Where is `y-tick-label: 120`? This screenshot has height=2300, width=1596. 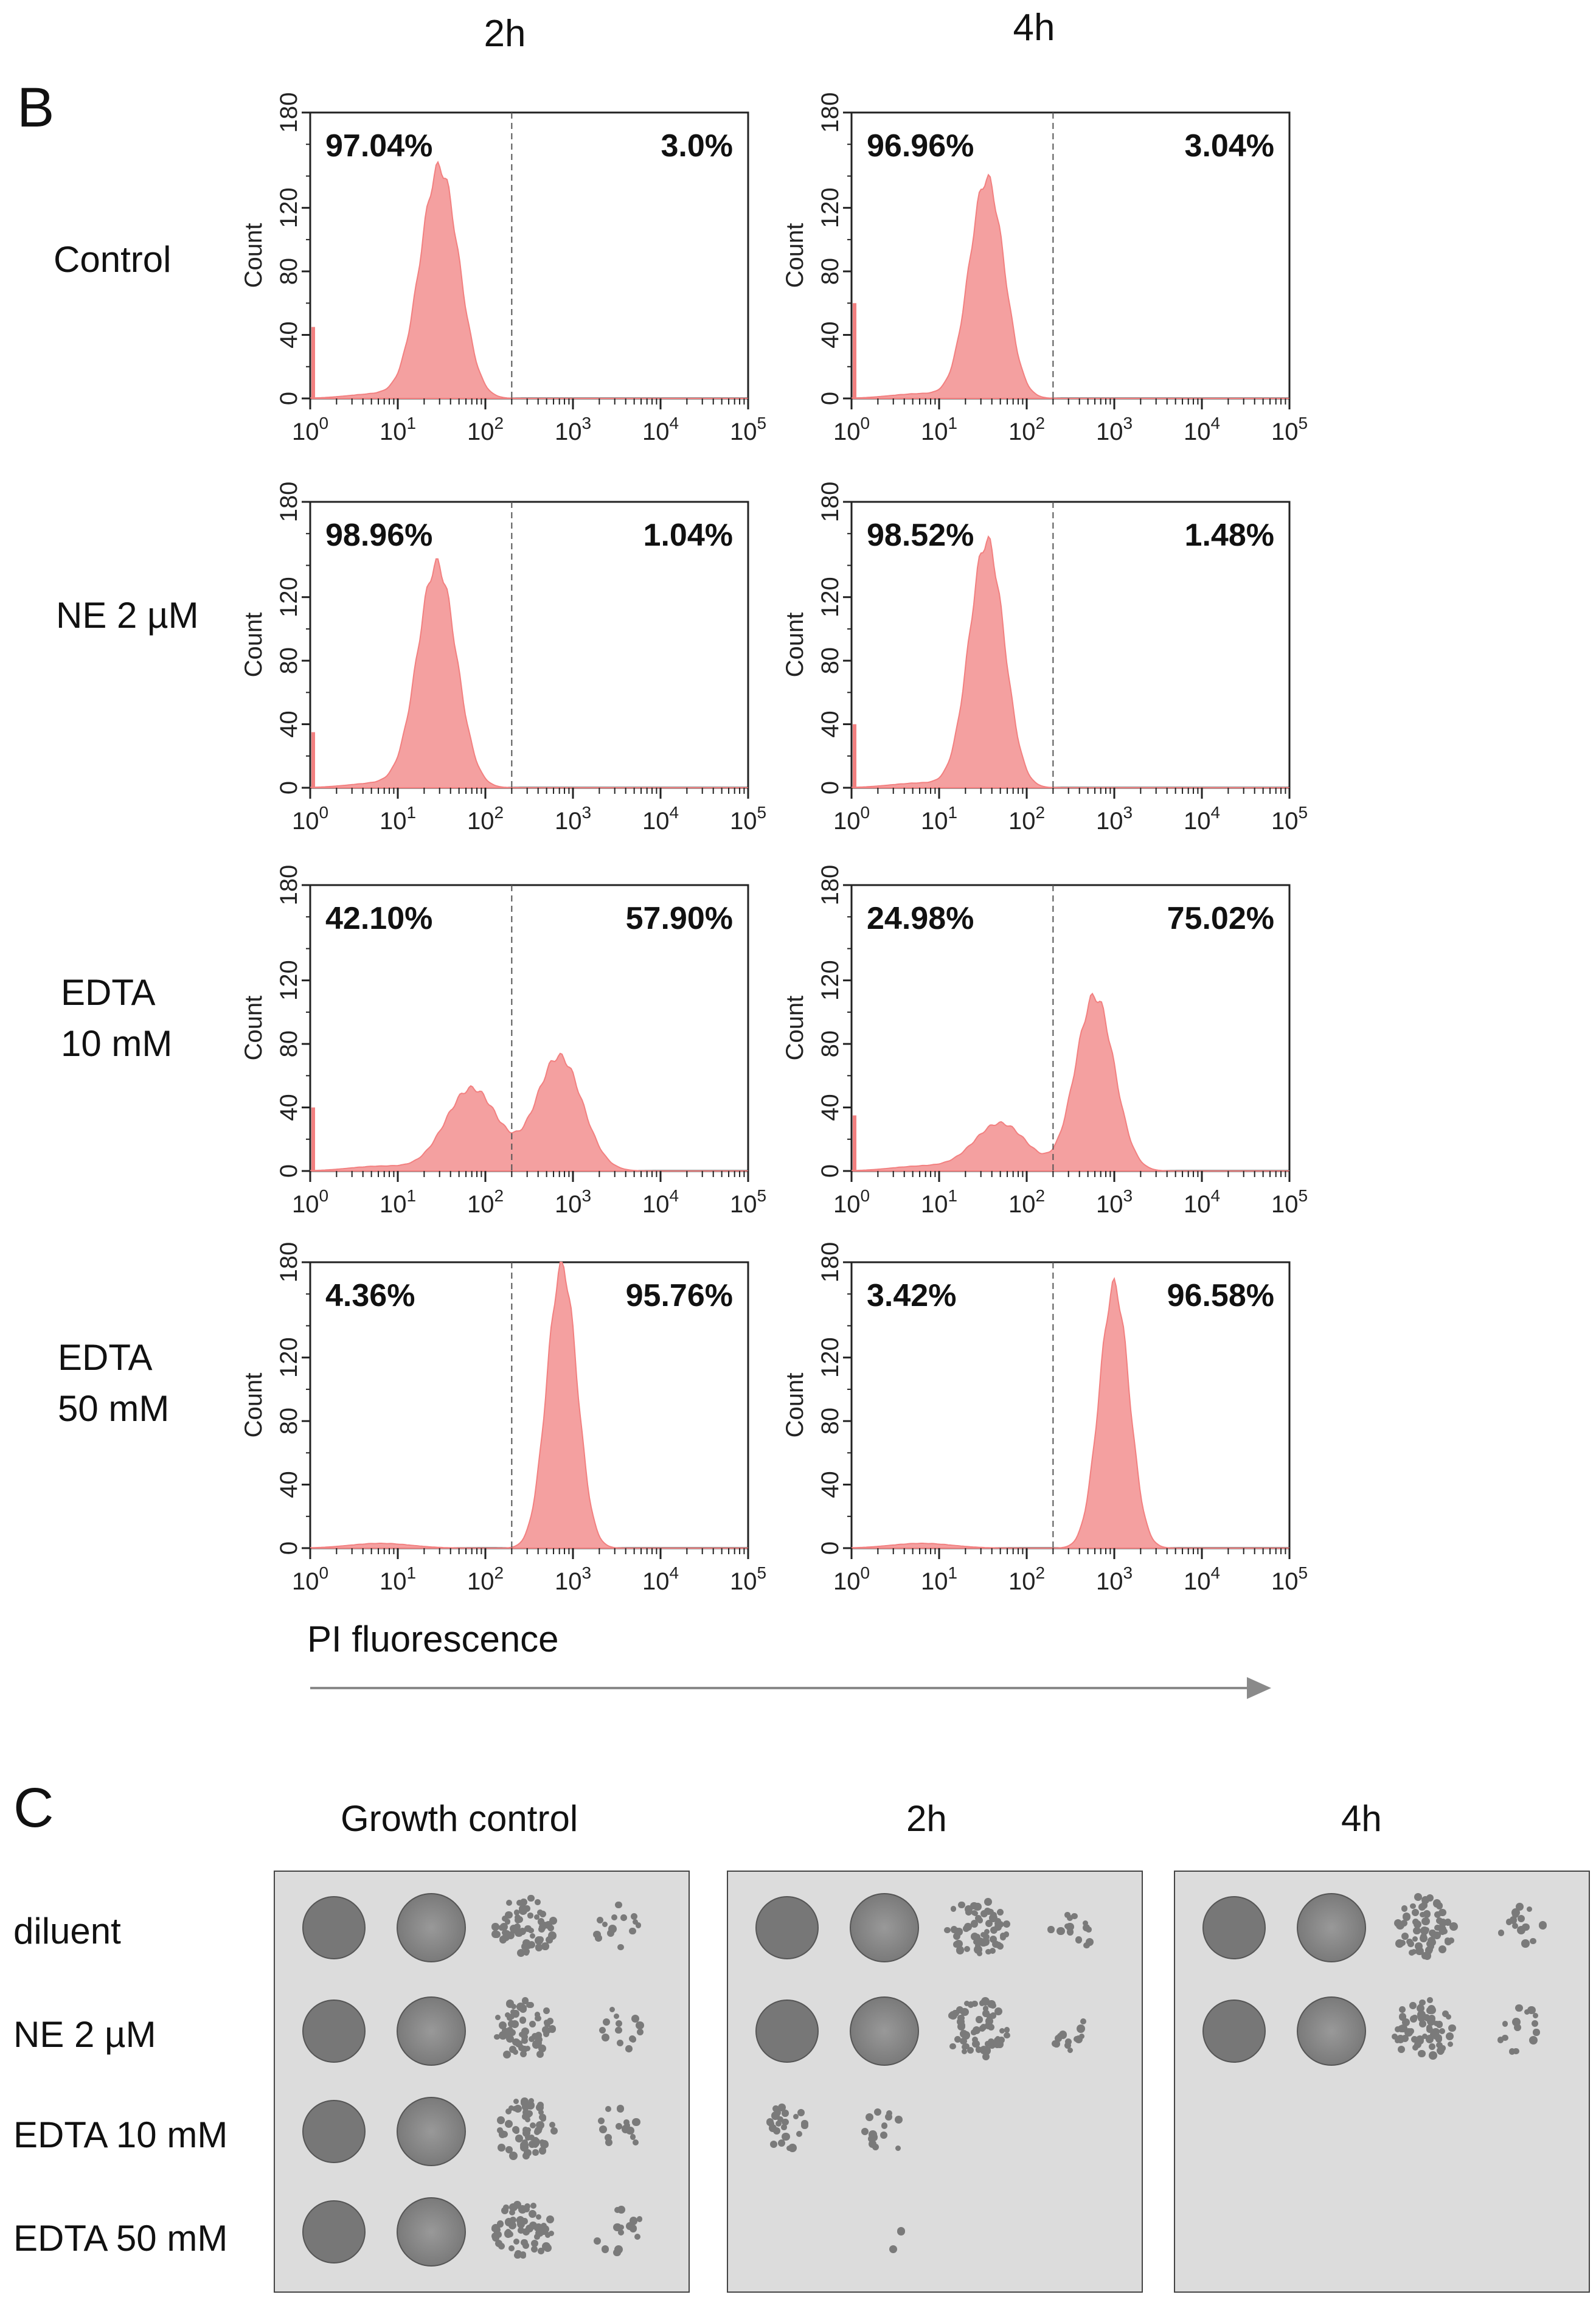
y-tick-label: 120 is located at coordinates (289, 1357).